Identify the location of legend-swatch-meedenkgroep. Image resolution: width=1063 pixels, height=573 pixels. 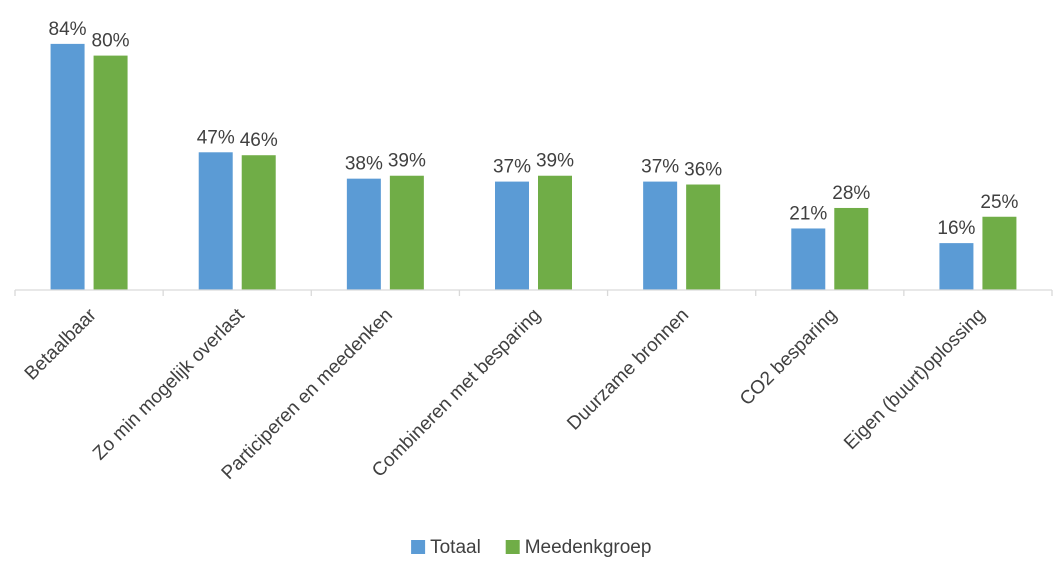
(512, 547).